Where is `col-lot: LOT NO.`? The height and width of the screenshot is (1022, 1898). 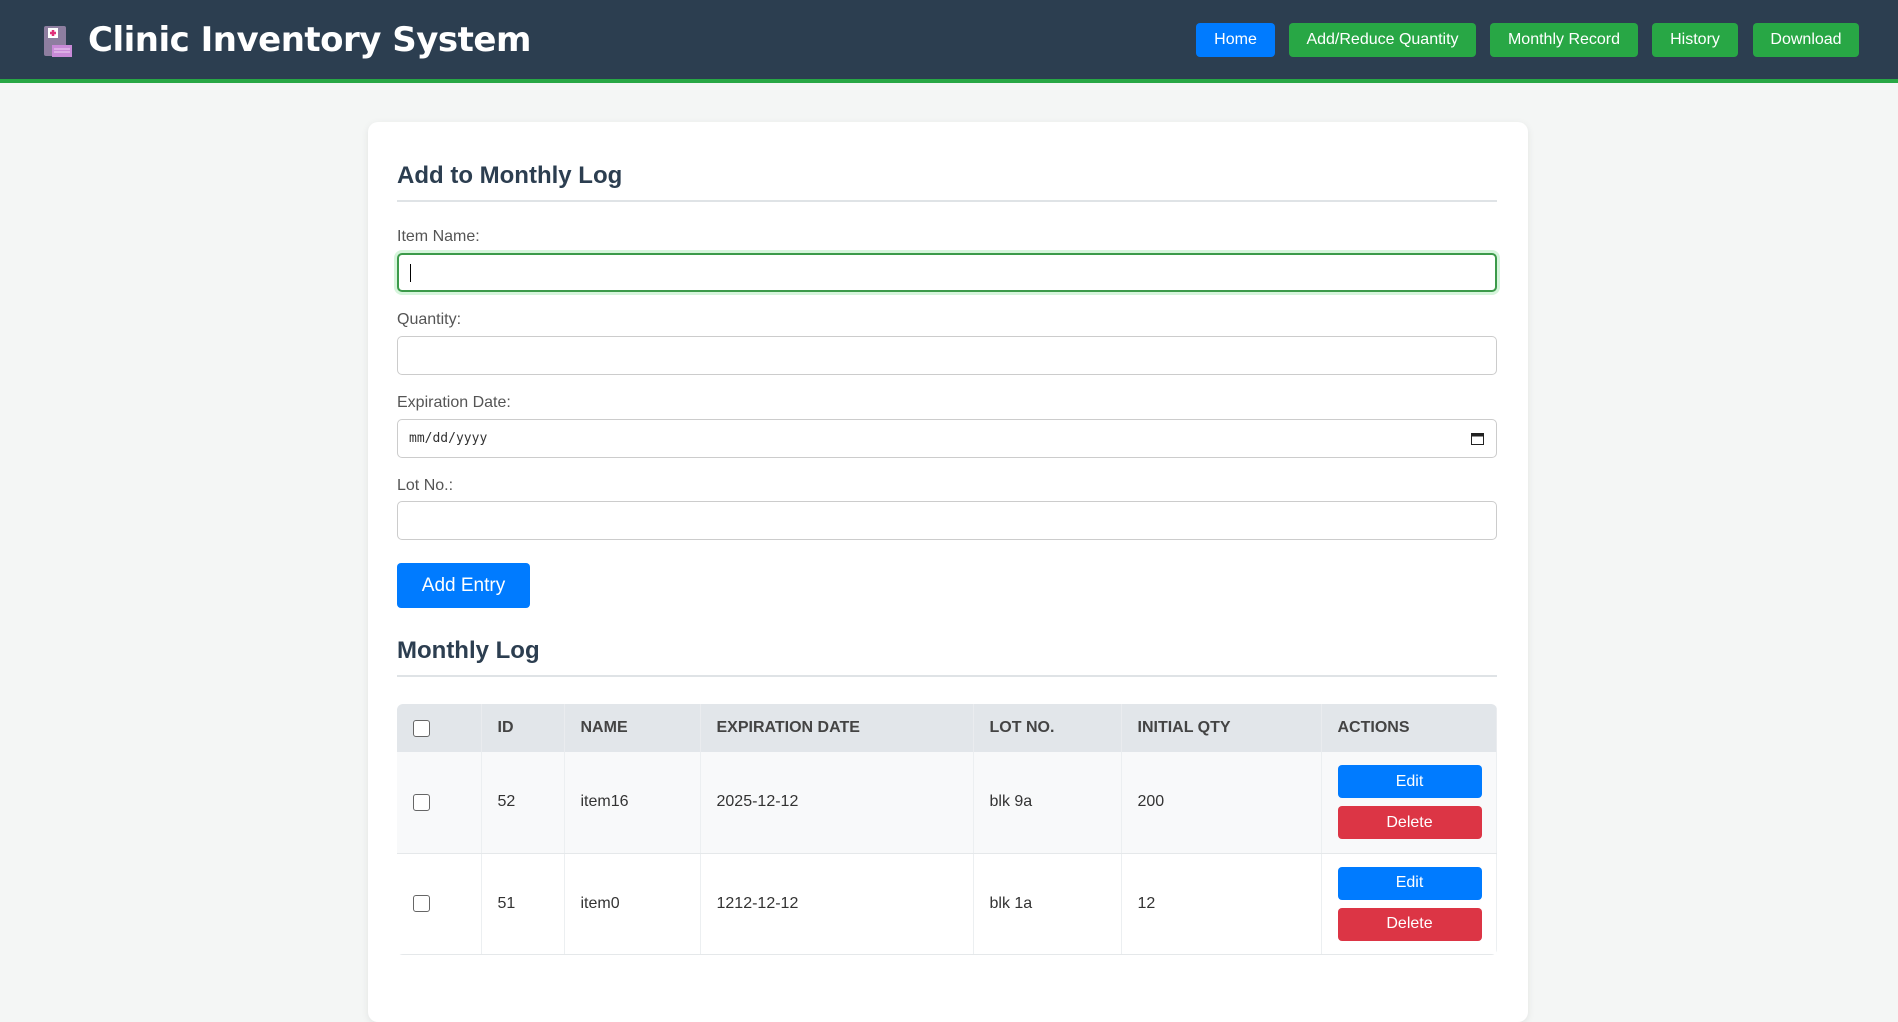
col-lot: LOT NO. is located at coordinates (1047, 728).